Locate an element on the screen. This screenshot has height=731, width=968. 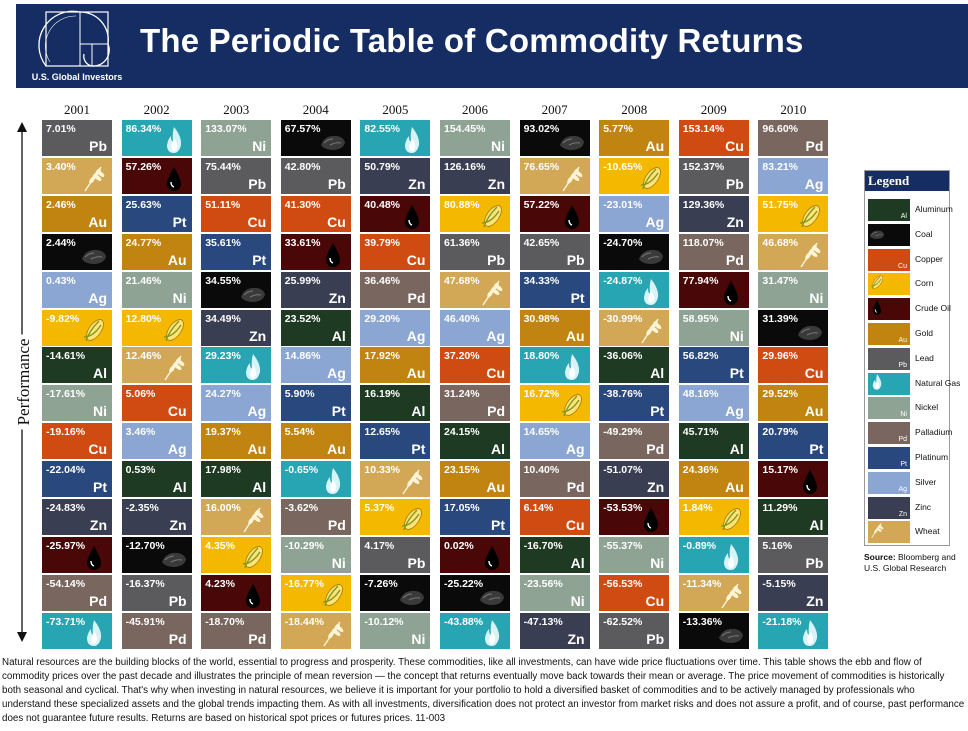
cell-2005-aluminum: 16.19% Al is located at coordinates (395, 403).